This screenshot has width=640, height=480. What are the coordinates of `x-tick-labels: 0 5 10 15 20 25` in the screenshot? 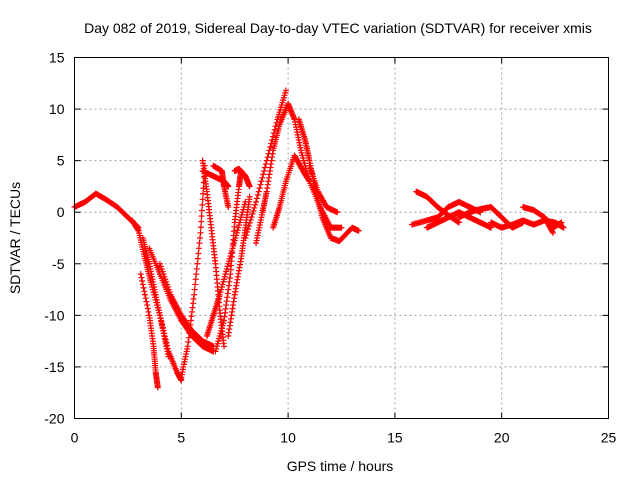 It's located at (344, 438).